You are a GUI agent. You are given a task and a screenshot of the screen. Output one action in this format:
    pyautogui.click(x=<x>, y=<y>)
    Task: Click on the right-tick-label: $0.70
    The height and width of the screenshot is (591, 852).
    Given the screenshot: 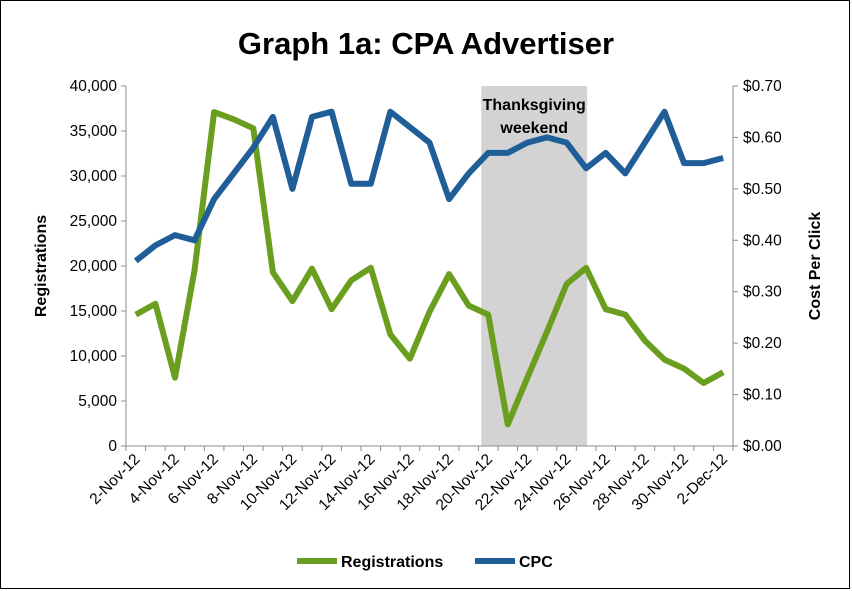 What is the action you would take?
    pyautogui.click(x=762, y=86)
    